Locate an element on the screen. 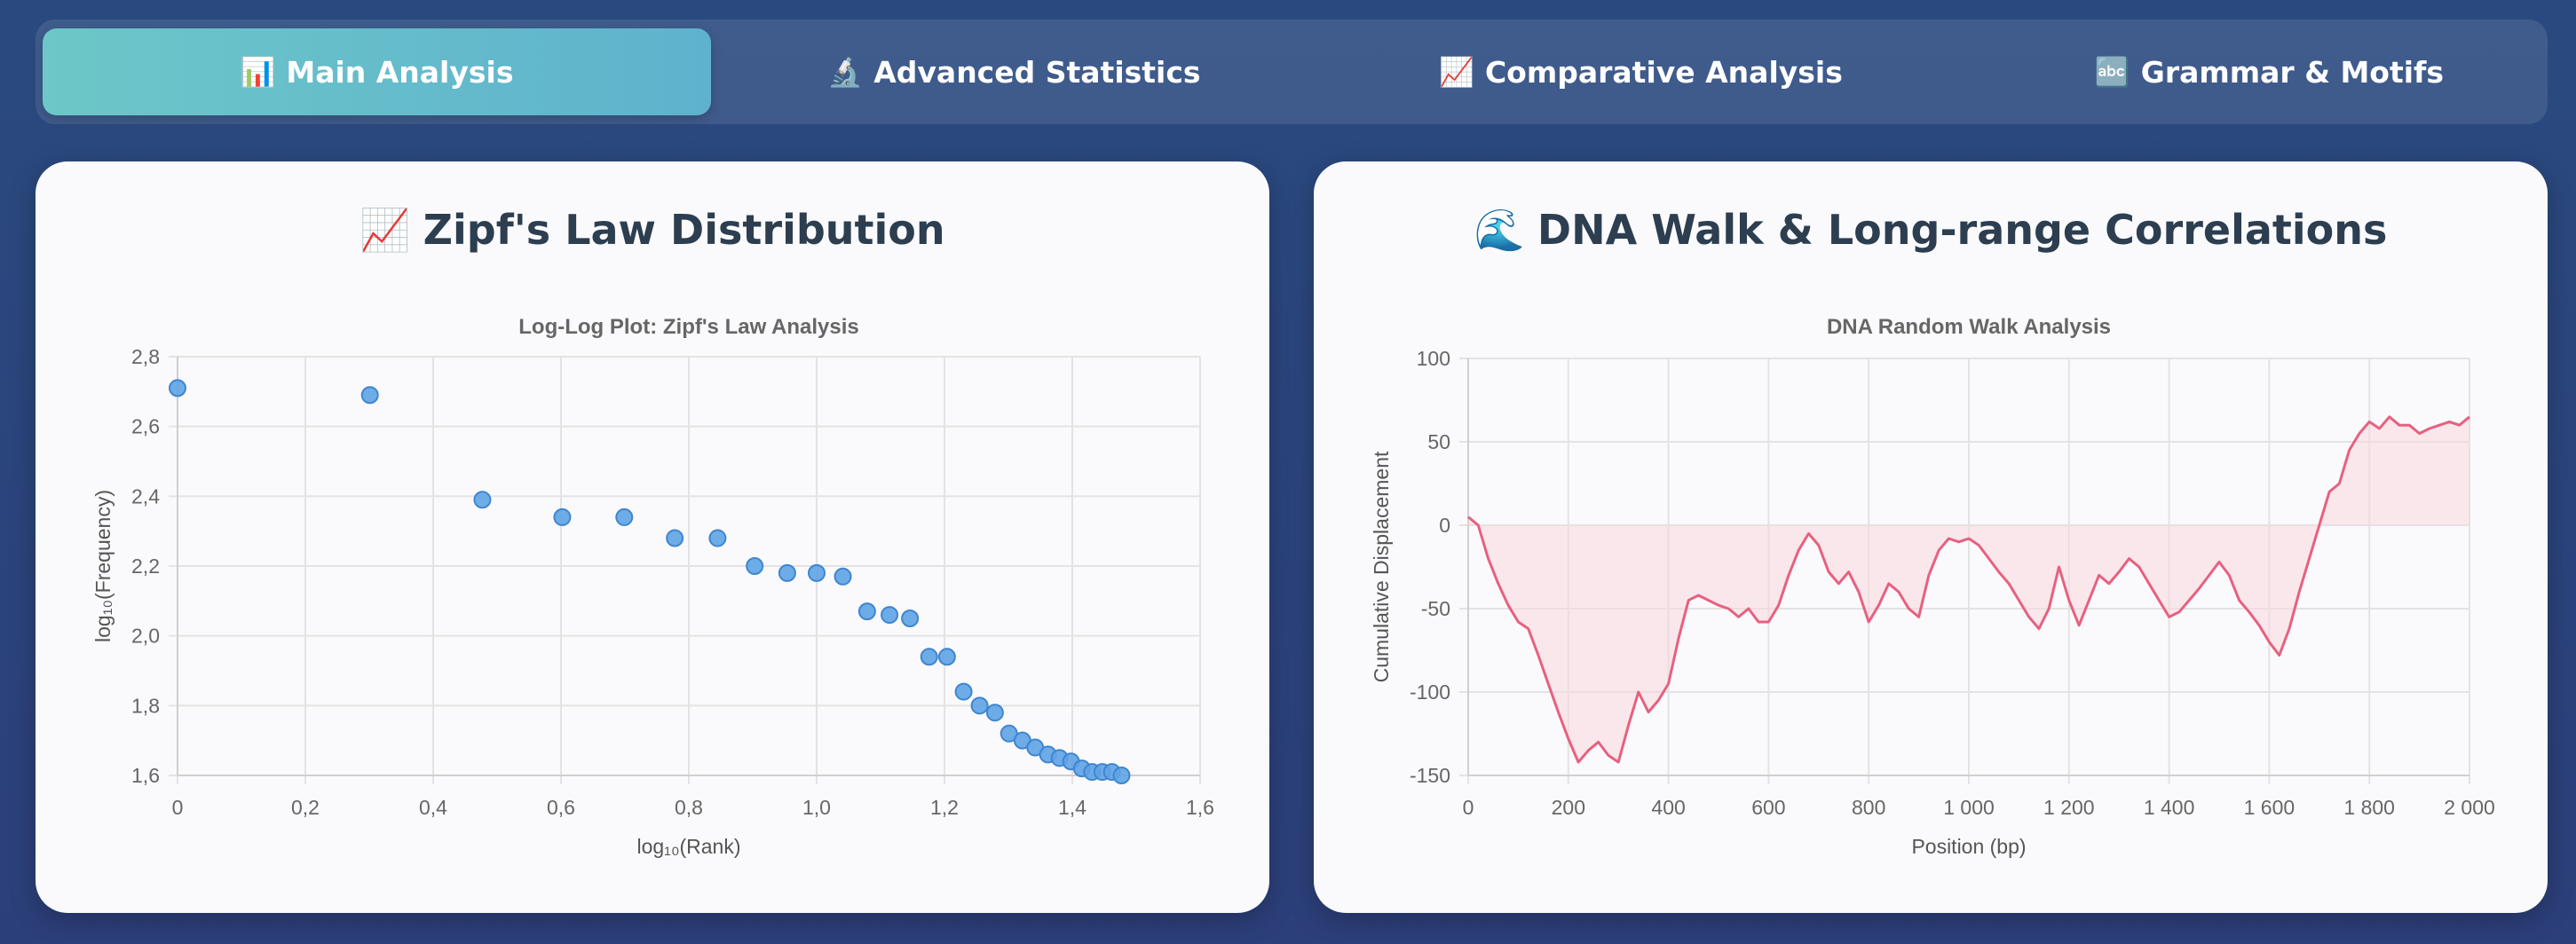  y-tick-label: 2,0 is located at coordinates (145, 636).